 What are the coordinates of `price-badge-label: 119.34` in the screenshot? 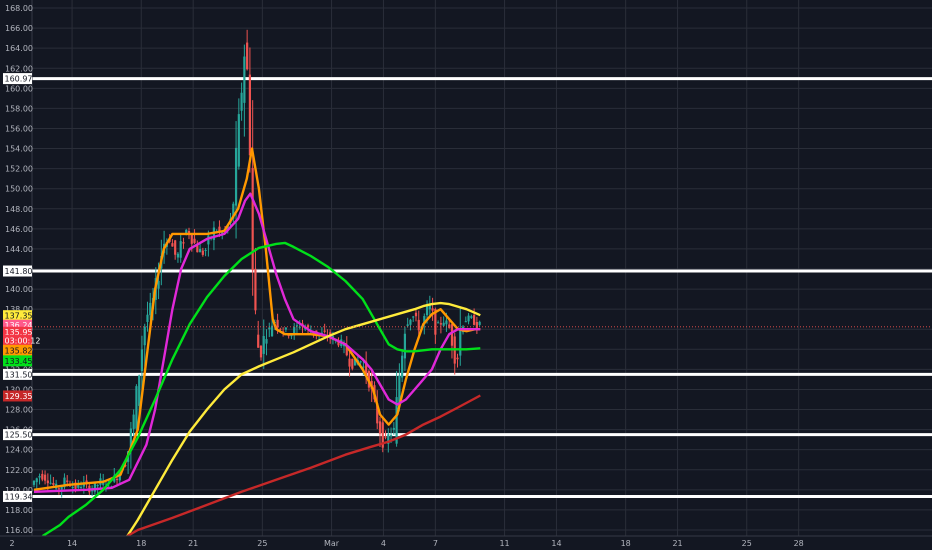 It's located at (19, 496).